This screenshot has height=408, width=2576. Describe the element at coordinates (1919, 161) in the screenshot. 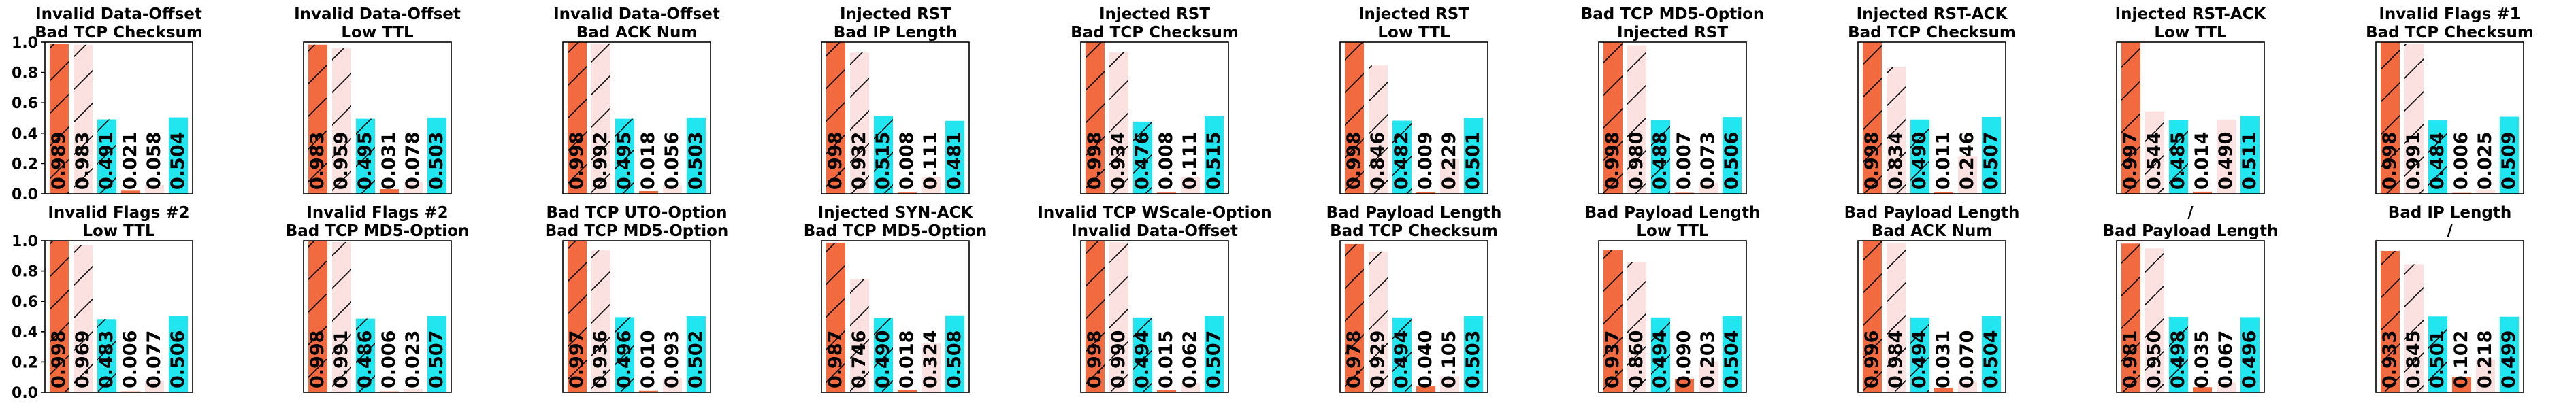

I see `bar-value-label: 0.490` at that location.